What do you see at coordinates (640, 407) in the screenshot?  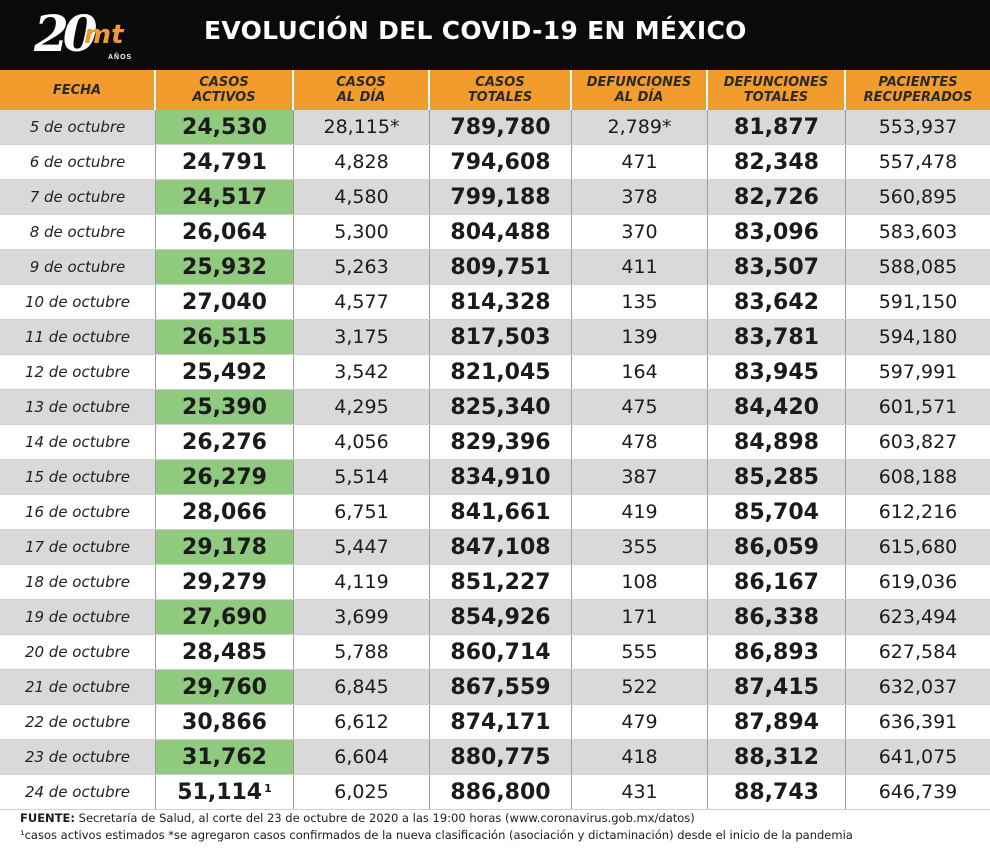 I see `cell-defunciones-al-dia: 475` at bounding box center [640, 407].